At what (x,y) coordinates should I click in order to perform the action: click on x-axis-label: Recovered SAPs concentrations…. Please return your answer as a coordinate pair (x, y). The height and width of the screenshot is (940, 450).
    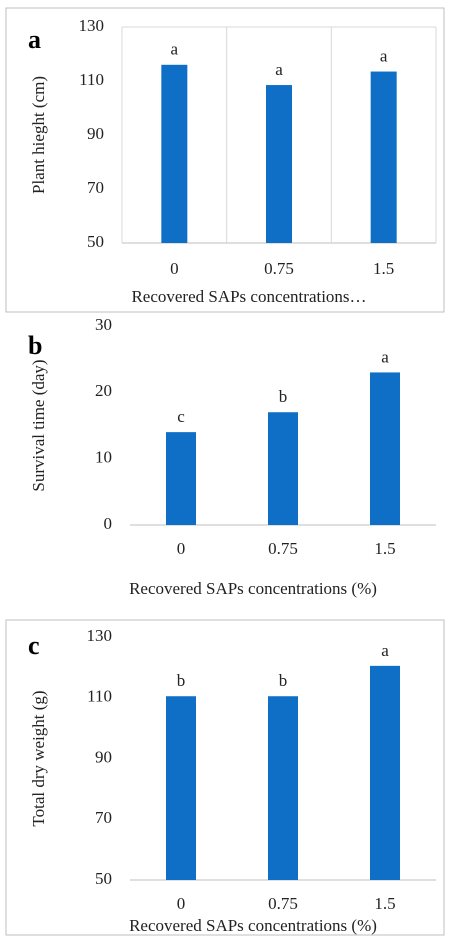
    Looking at the image, I should click on (248, 296).